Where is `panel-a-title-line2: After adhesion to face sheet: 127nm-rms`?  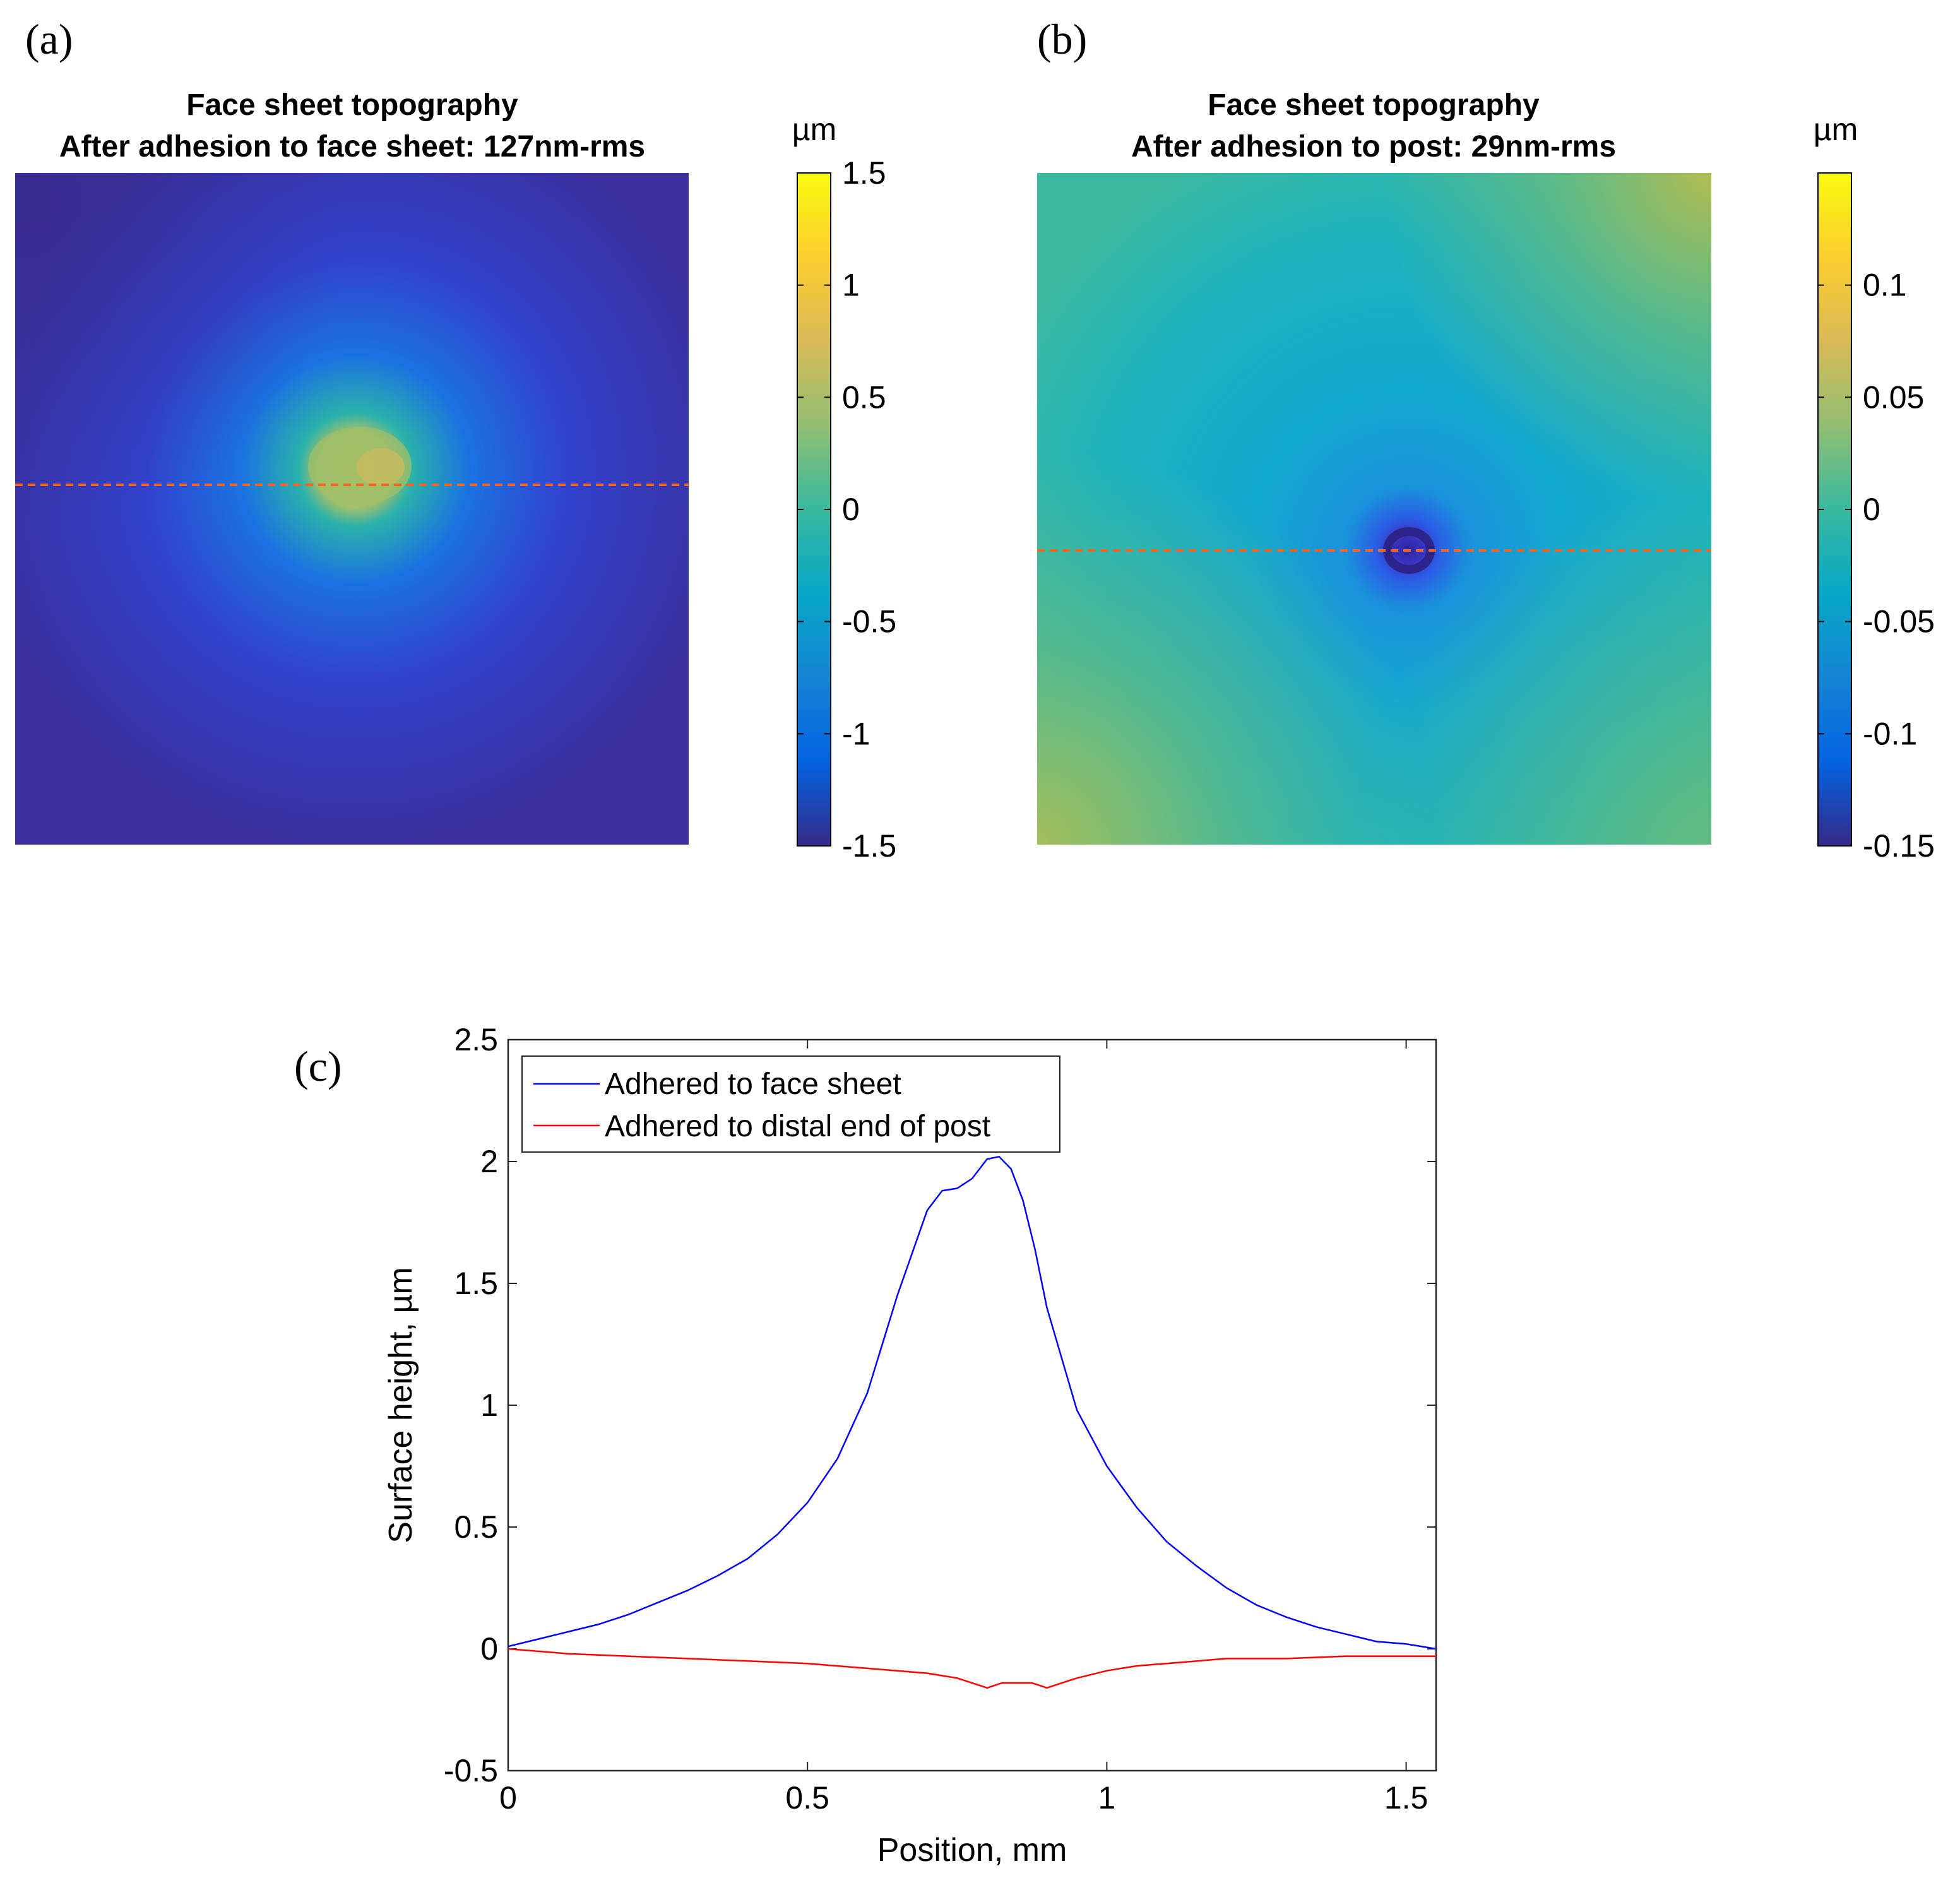 panel-a-title-line2: After adhesion to face sheet: 127nm-rms is located at coordinates (352, 146).